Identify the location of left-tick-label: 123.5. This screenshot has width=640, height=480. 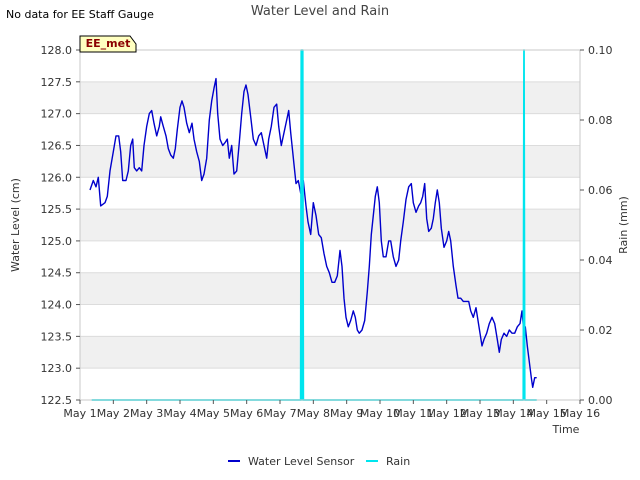
(57, 336).